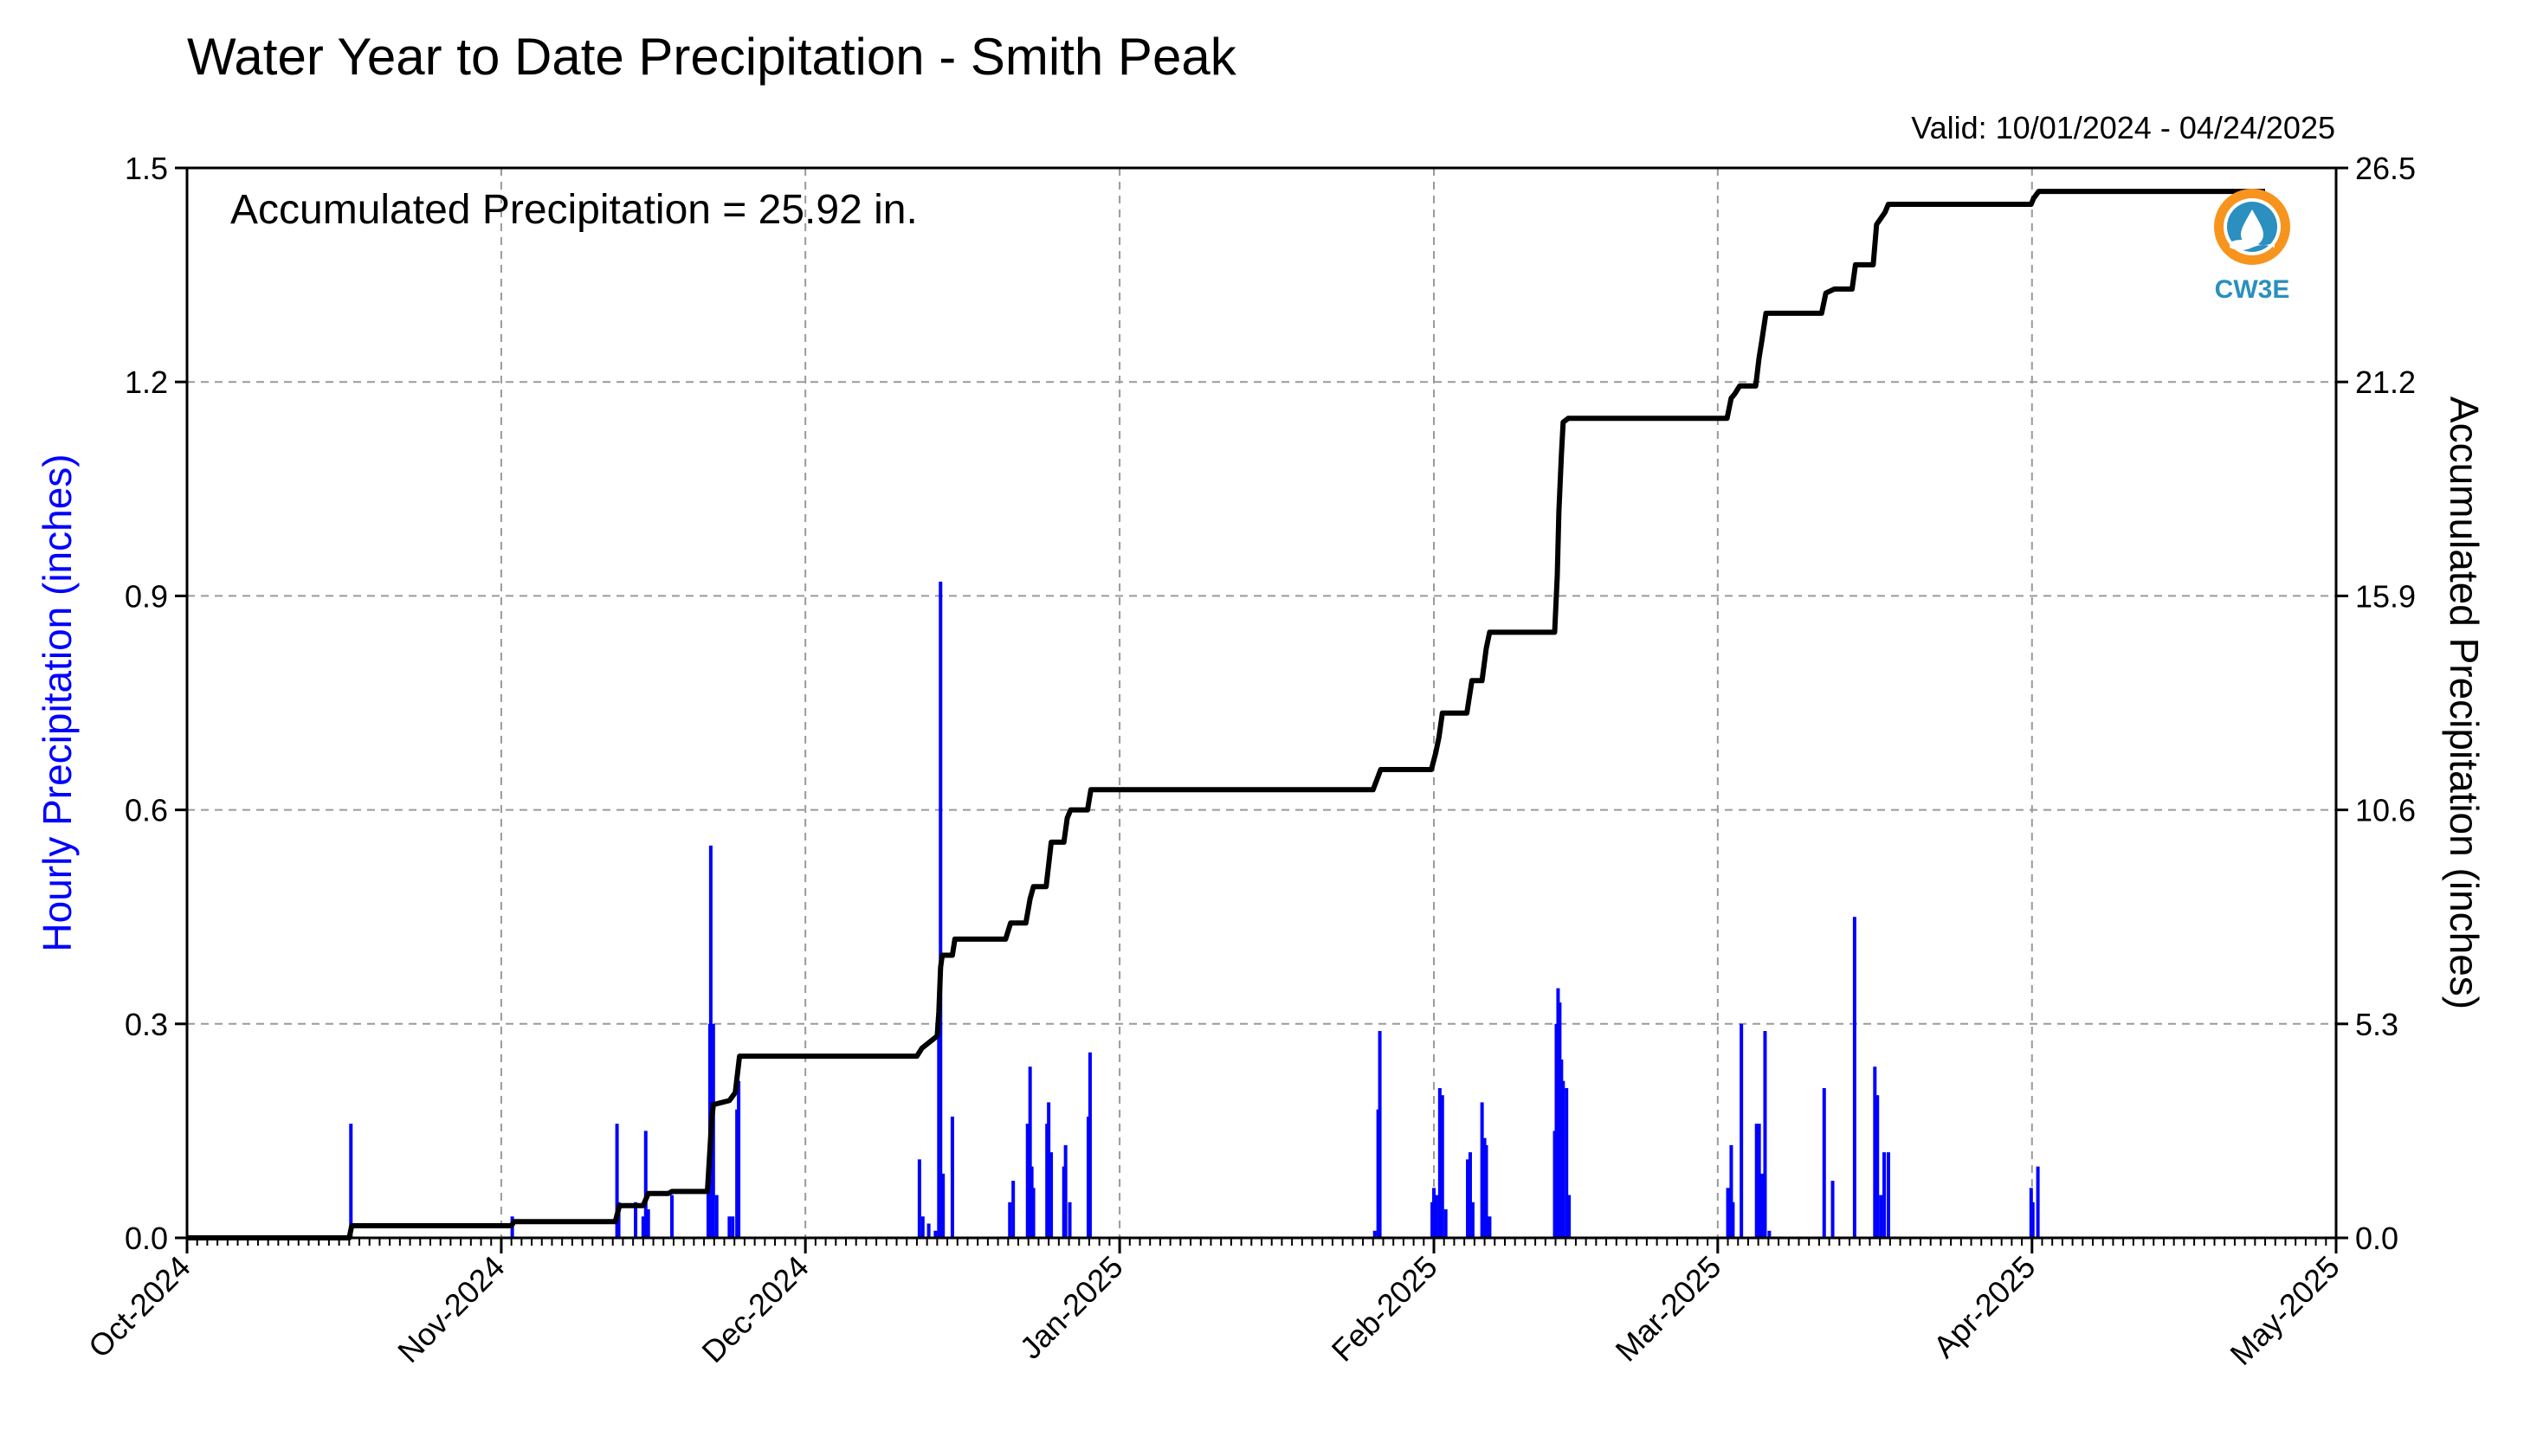 The height and width of the screenshot is (1456, 2524). Describe the element at coordinates (146, 596) in the screenshot. I see `y-left-tick-label: 0.9` at that location.